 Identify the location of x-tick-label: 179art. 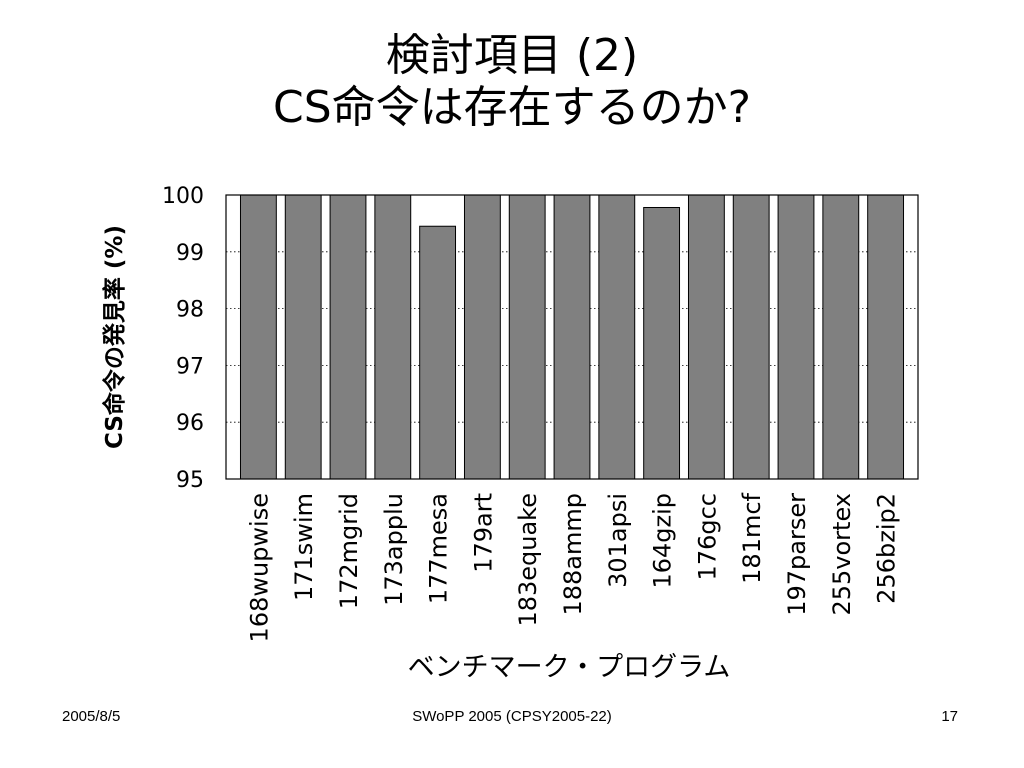
(483, 533).